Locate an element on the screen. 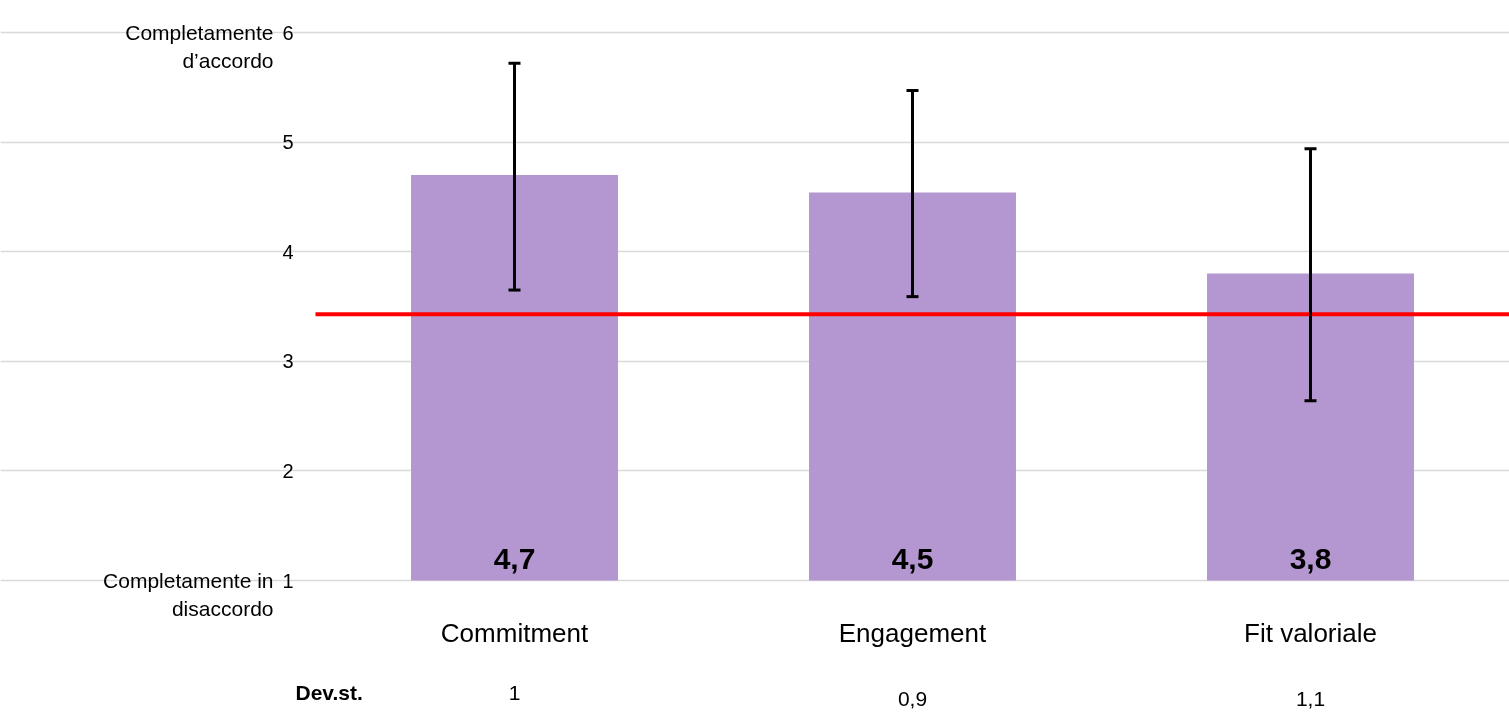  annotation: Completamente in disaccordo is located at coordinates (188, 594).